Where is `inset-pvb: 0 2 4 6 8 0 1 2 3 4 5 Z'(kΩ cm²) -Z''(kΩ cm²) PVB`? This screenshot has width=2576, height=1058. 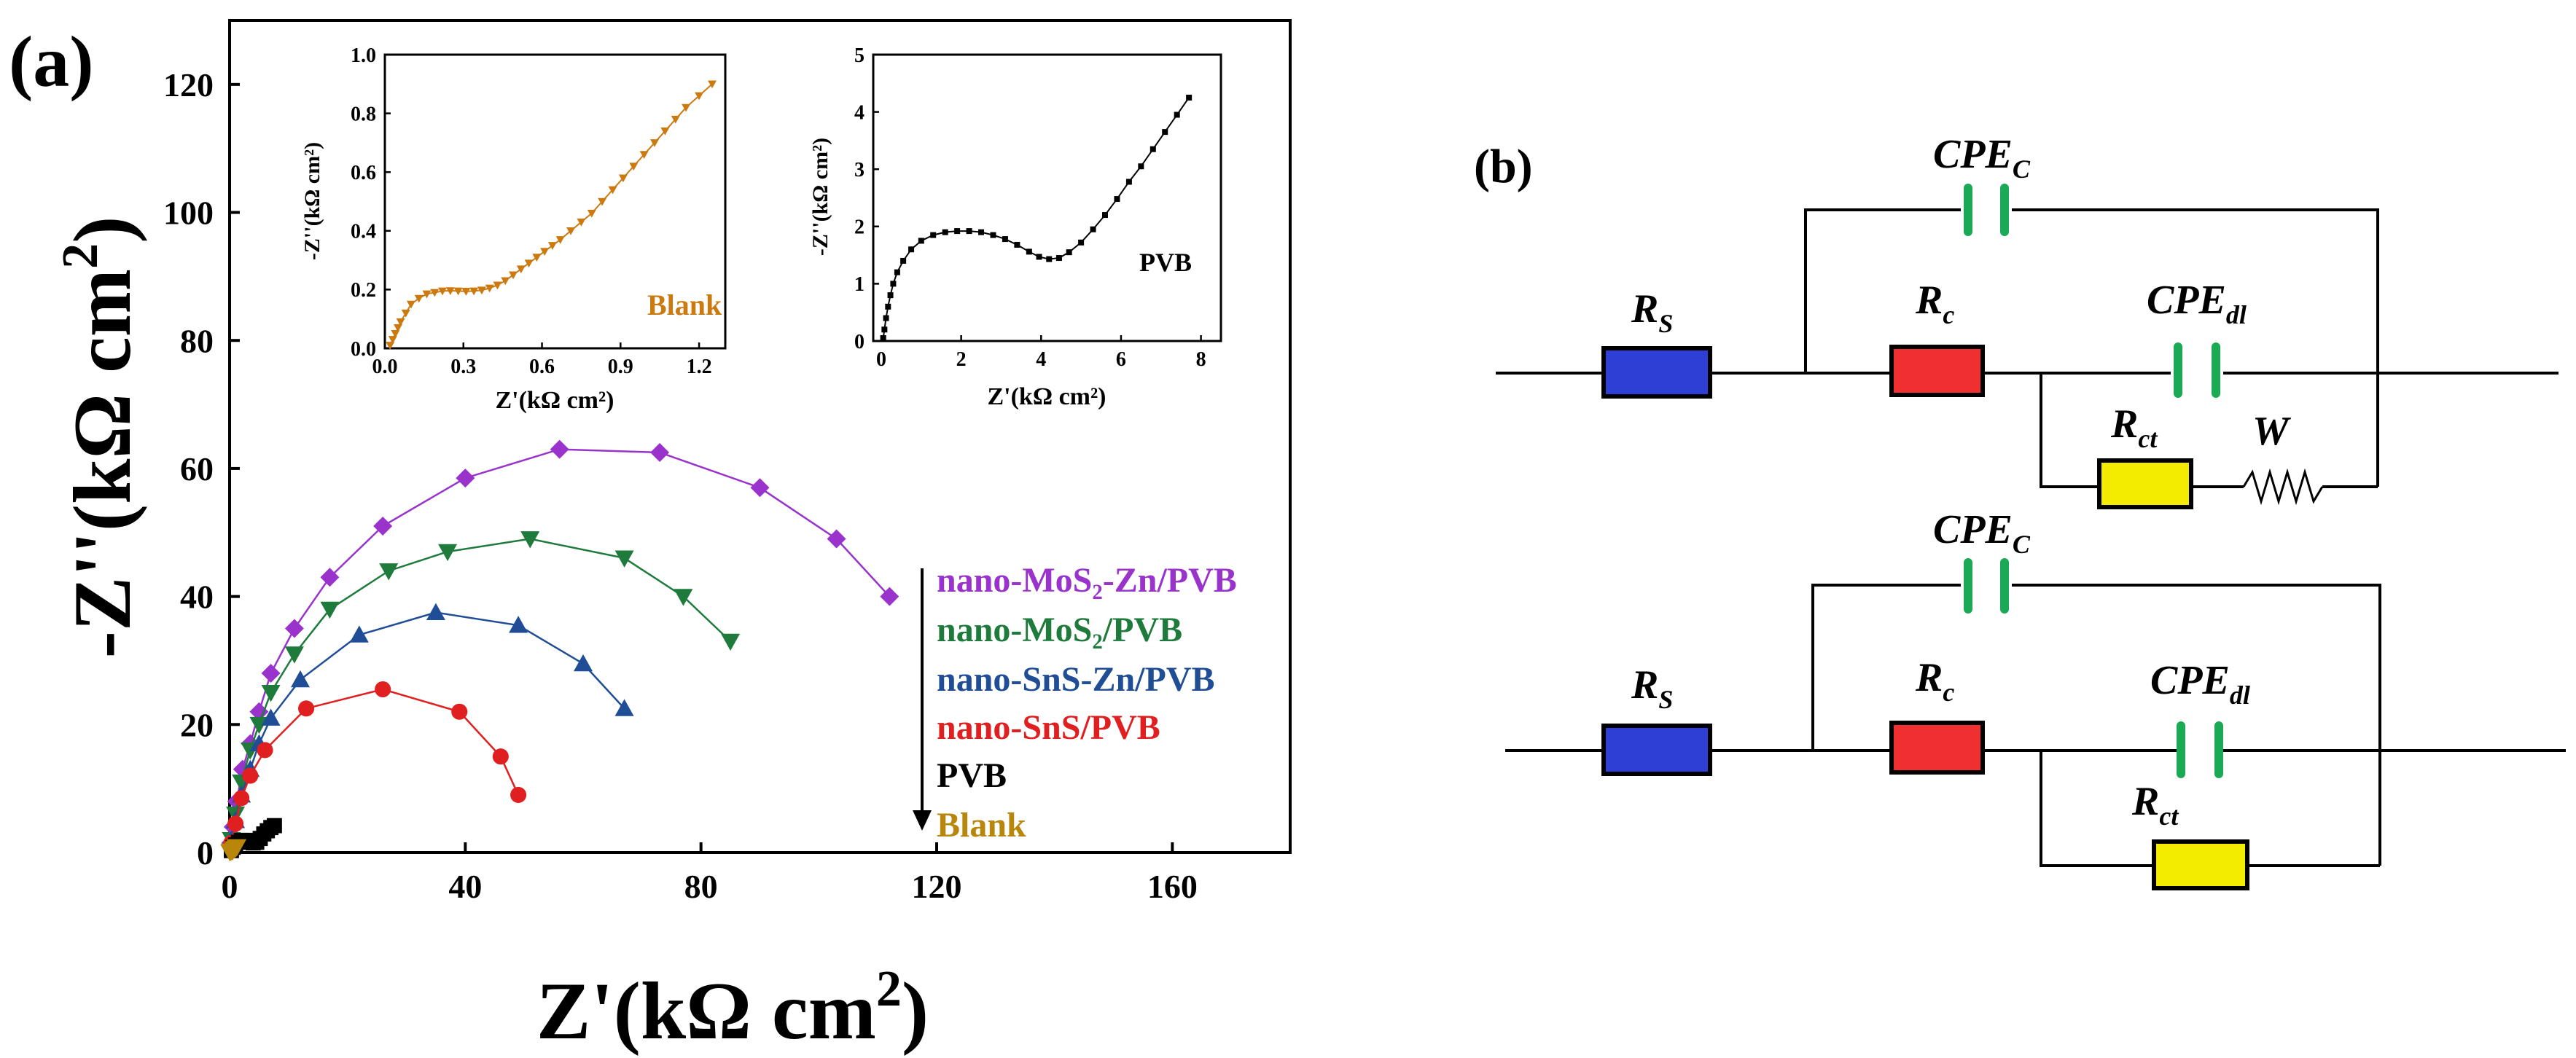 inset-pvb: 0 2 4 6 8 0 1 2 3 4 5 Z'(kΩ cm²) -Z''(kΩ cm²) PVB is located at coordinates (1015, 227).